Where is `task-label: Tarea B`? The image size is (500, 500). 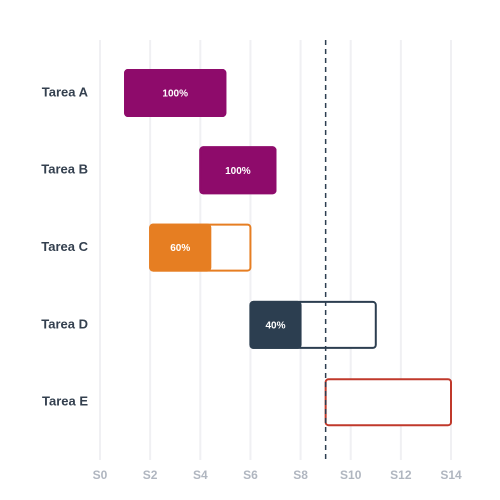 task-label: Tarea B is located at coordinates (64, 169).